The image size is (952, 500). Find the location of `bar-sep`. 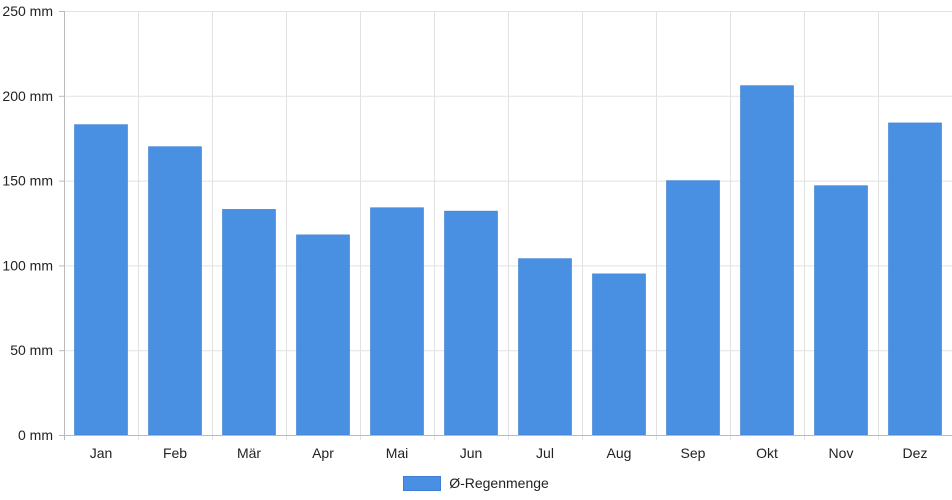

bar-sep is located at coordinates (693, 308).